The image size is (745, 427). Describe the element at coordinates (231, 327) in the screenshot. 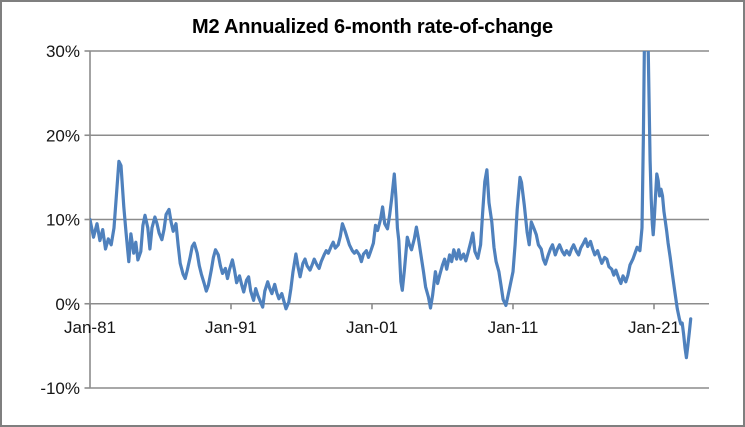

I see `x-tick-label-Jan-91: Jan-91` at that location.